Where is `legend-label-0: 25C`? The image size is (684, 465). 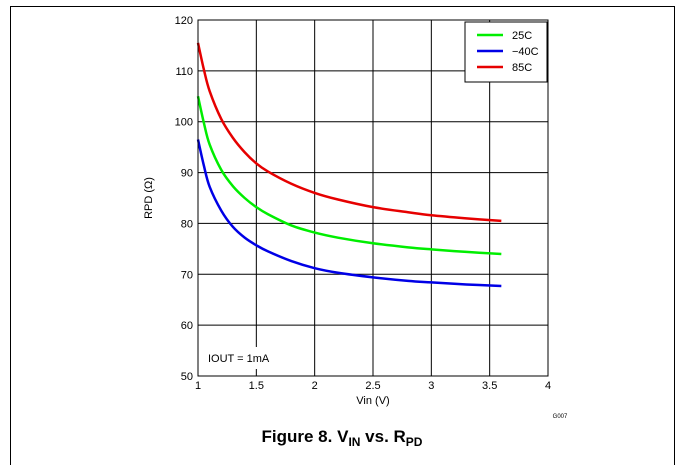 legend-label-0: 25C is located at coordinates (522, 36).